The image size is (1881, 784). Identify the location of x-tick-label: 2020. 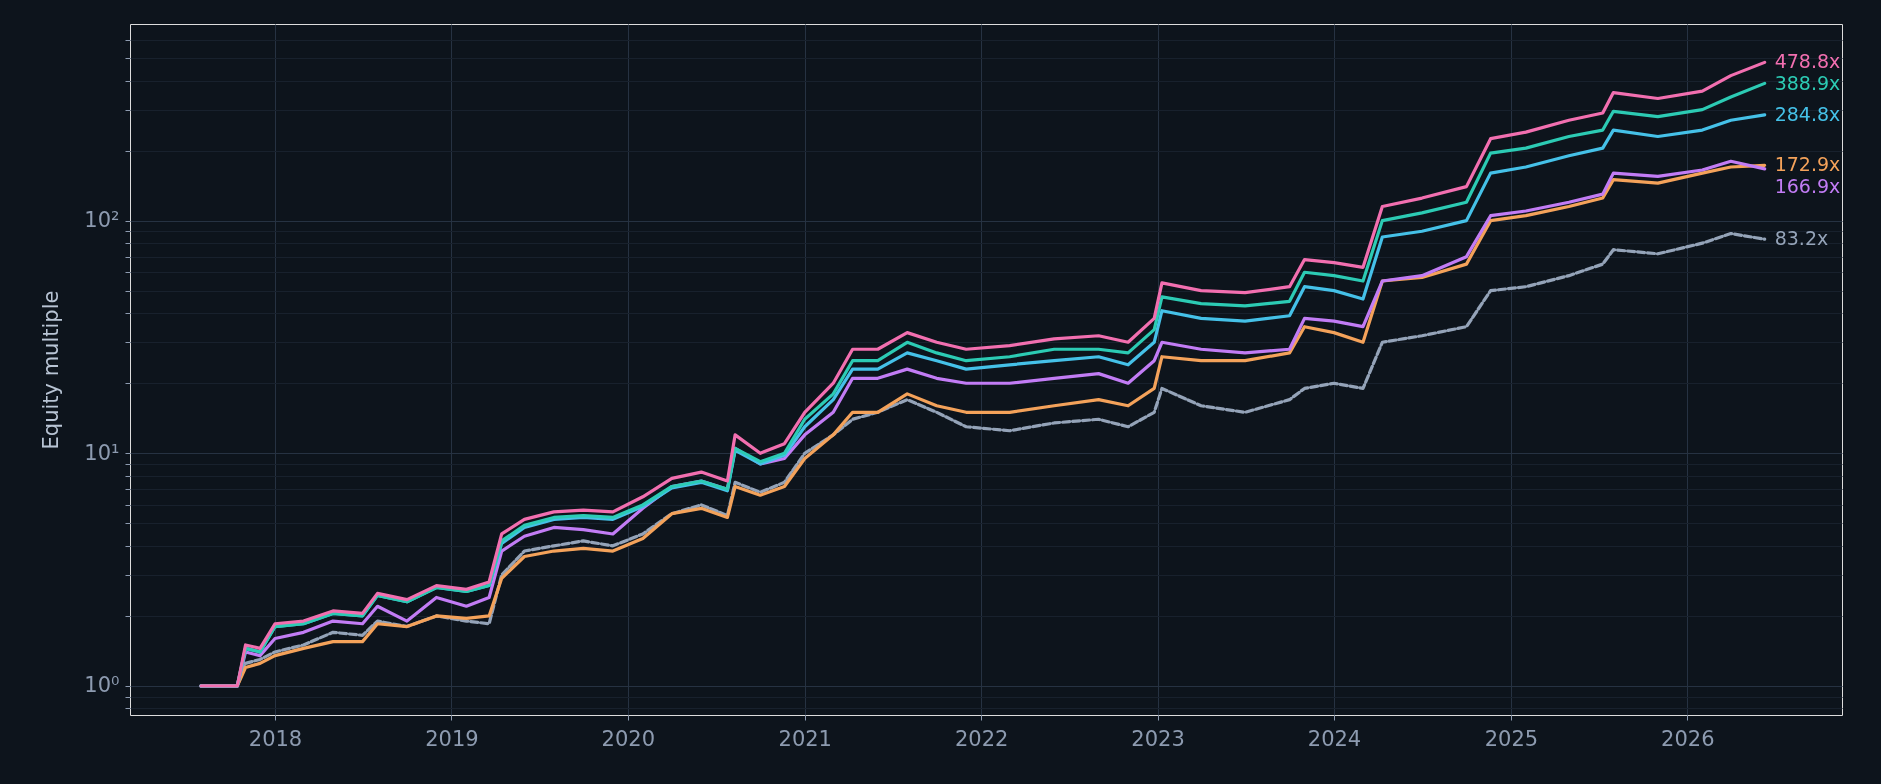
(628, 738).